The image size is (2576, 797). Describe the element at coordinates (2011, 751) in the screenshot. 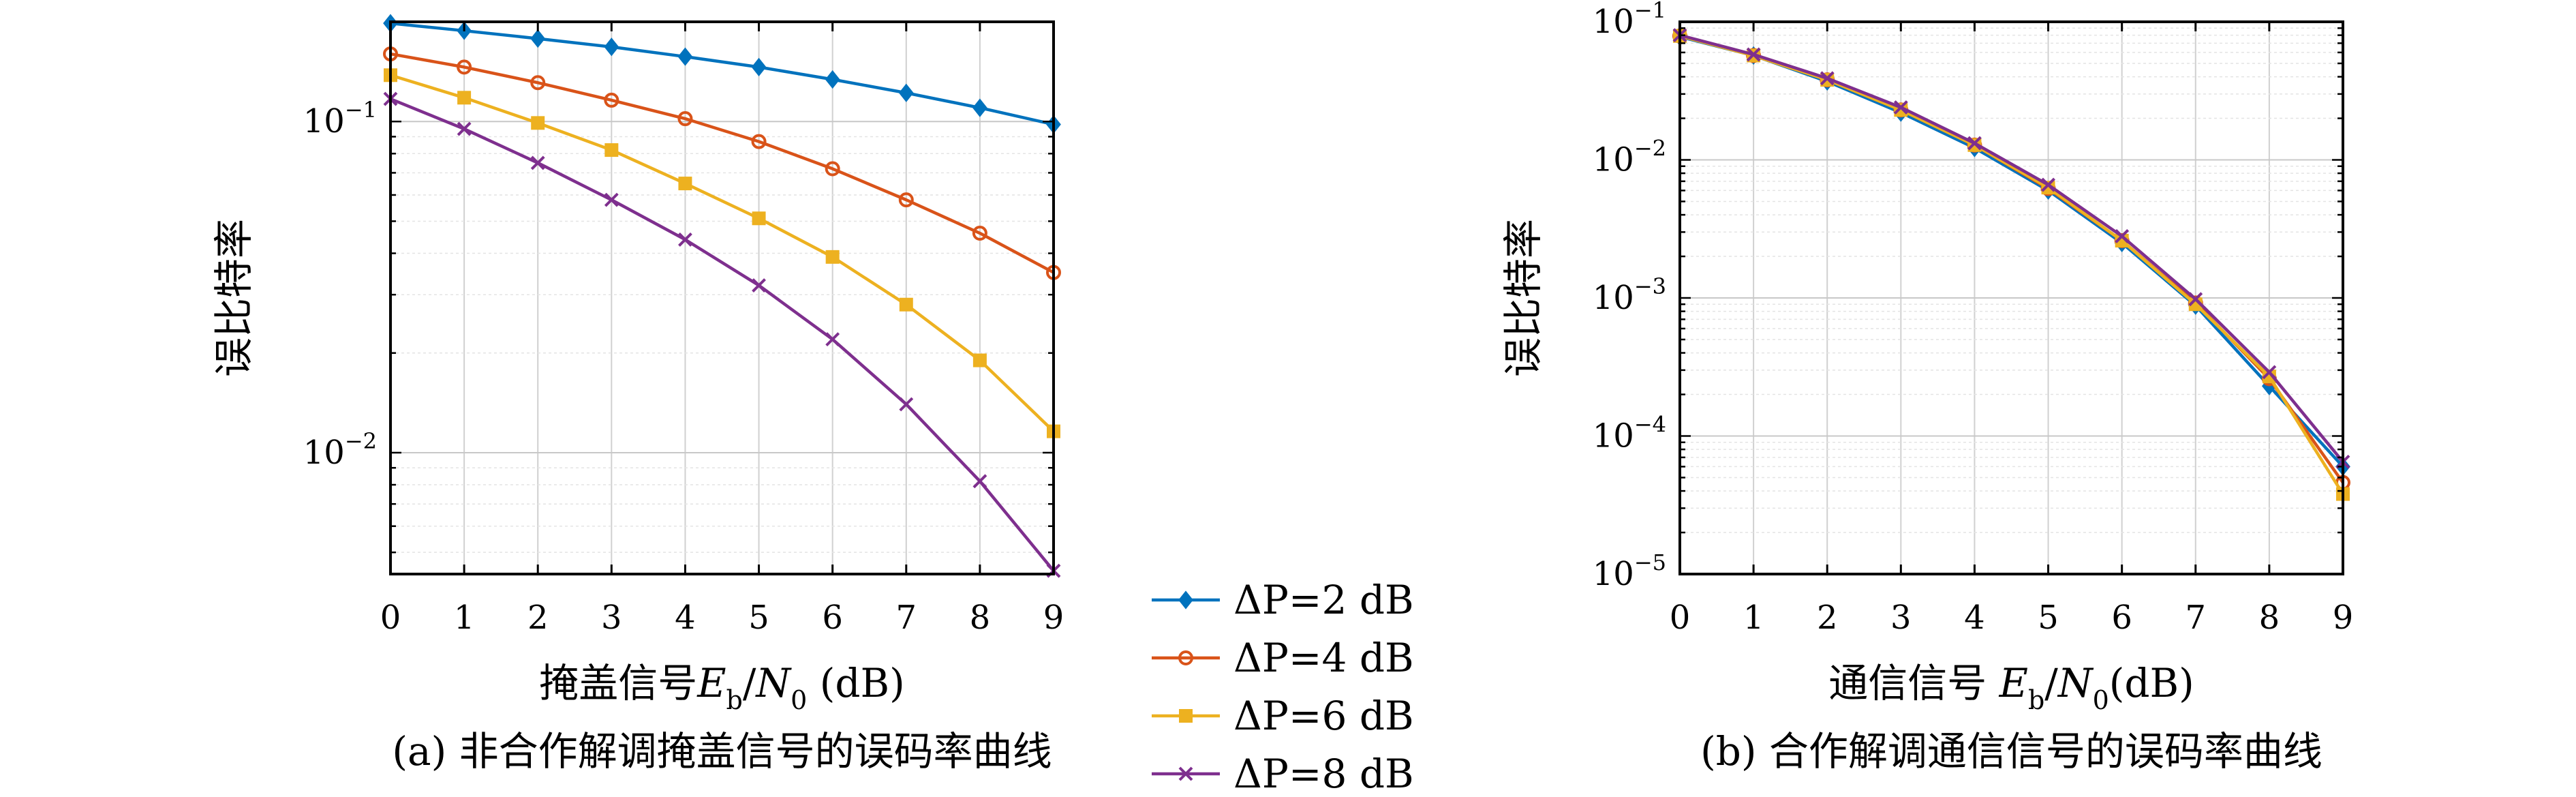

I see `panel-b-caption: (b) 合作解调通信信号的误码率曲线` at that location.